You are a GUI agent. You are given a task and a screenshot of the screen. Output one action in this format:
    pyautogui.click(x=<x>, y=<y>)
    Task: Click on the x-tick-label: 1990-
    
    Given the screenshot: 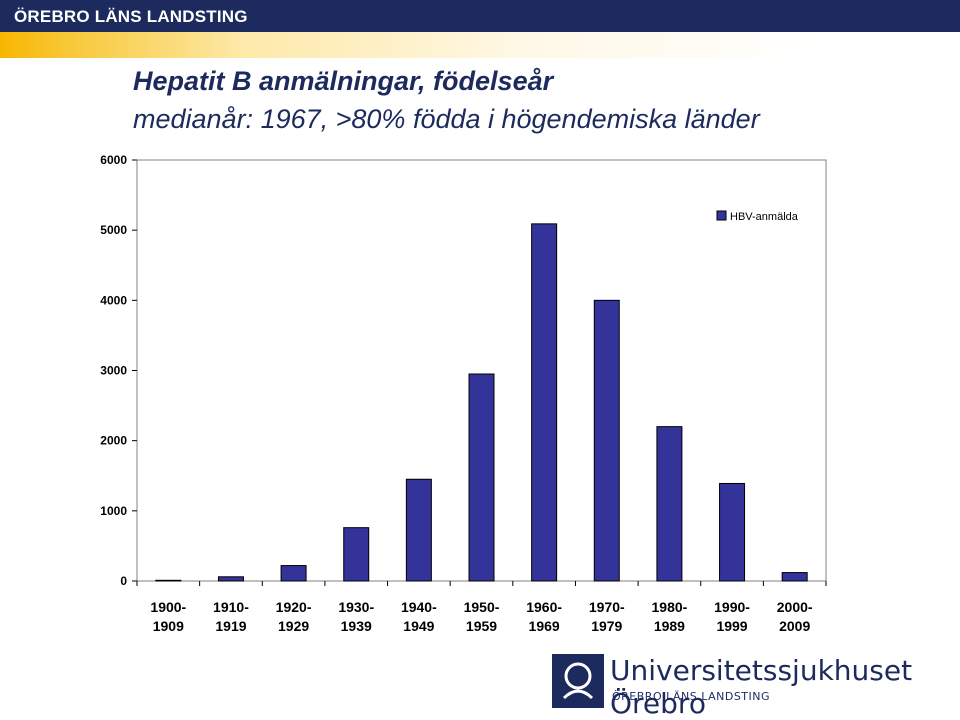 What is the action you would take?
    pyautogui.click(x=732, y=607)
    